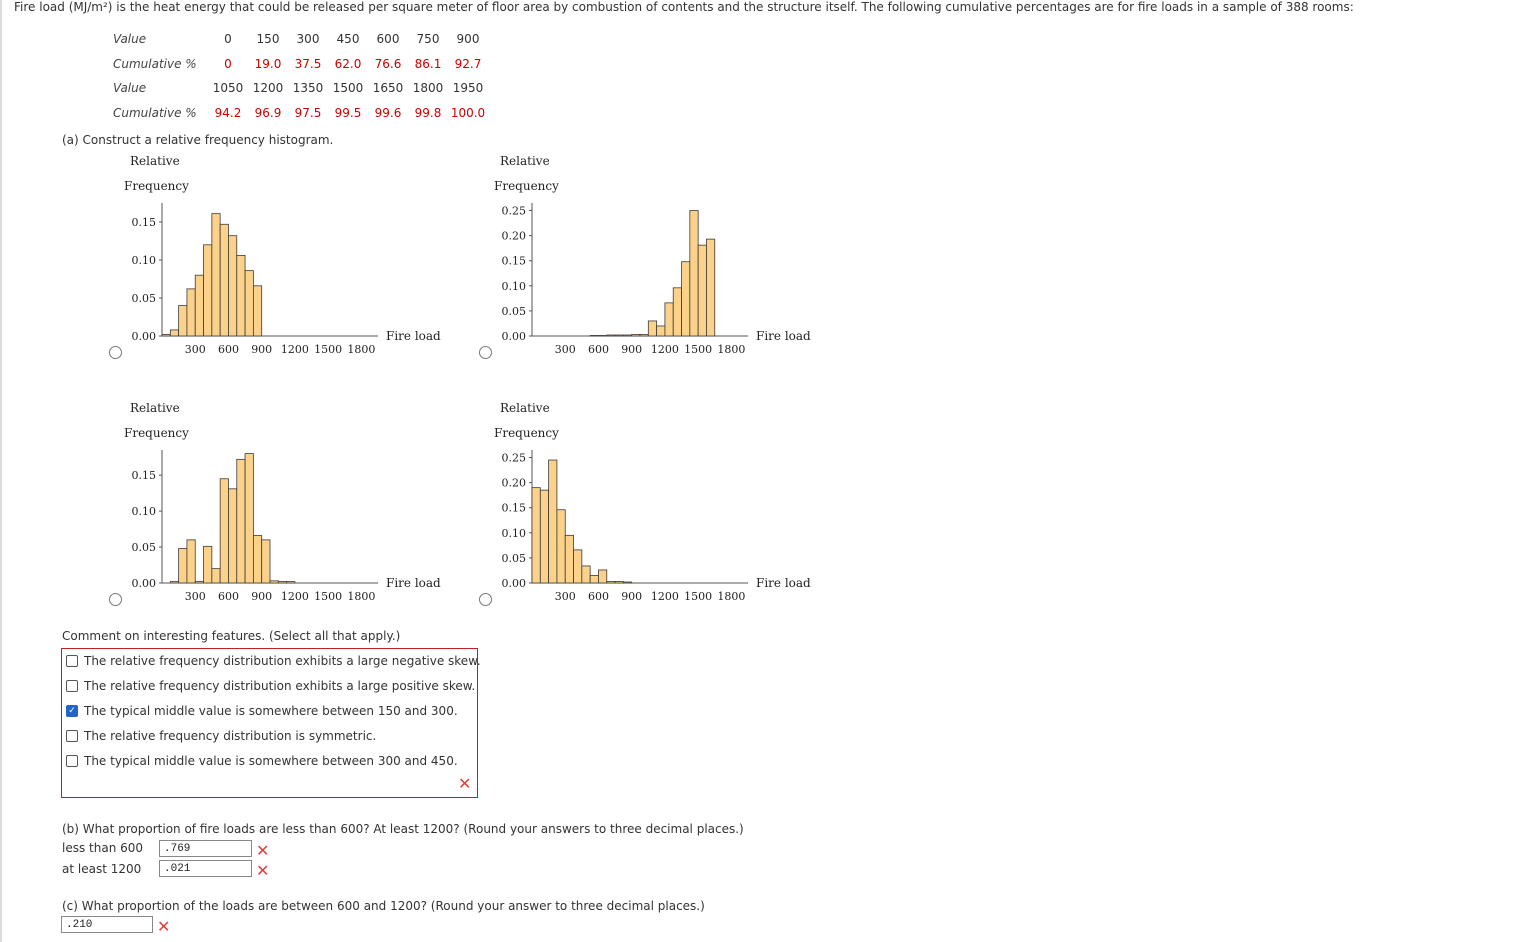 This screenshot has height=942, width=1517. What do you see at coordinates (783, 583) in the screenshot?
I see `x-axis-label: Fire load` at bounding box center [783, 583].